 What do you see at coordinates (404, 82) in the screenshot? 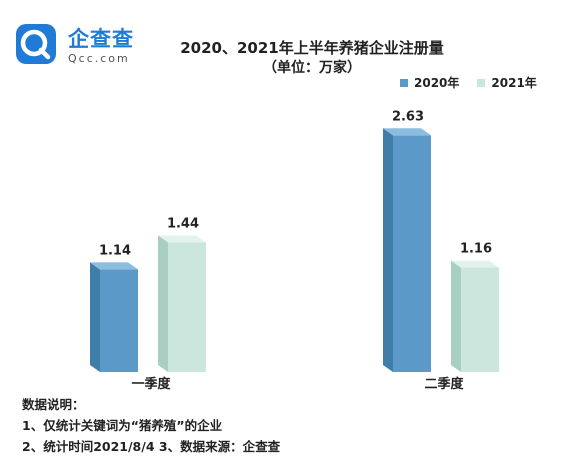
I see `legend-swatch-2020` at bounding box center [404, 82].